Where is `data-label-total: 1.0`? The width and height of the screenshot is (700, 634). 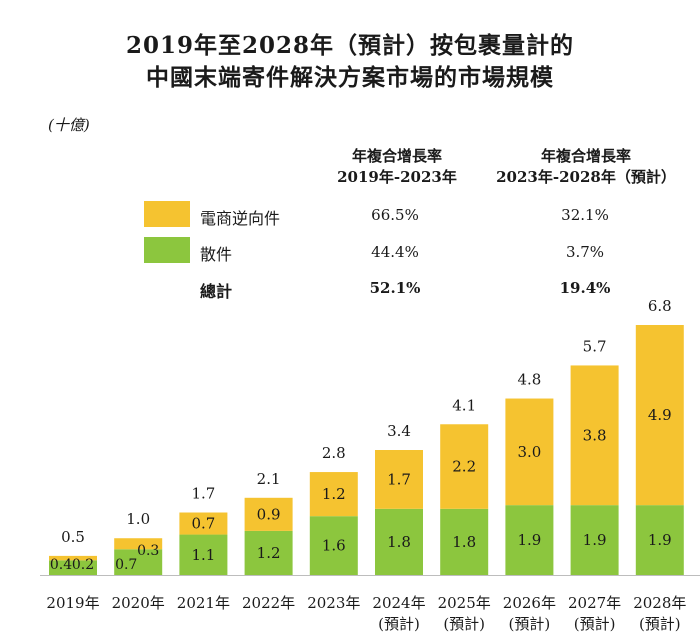
data-label-total: 1.0 is located at coordinates (138, 519).